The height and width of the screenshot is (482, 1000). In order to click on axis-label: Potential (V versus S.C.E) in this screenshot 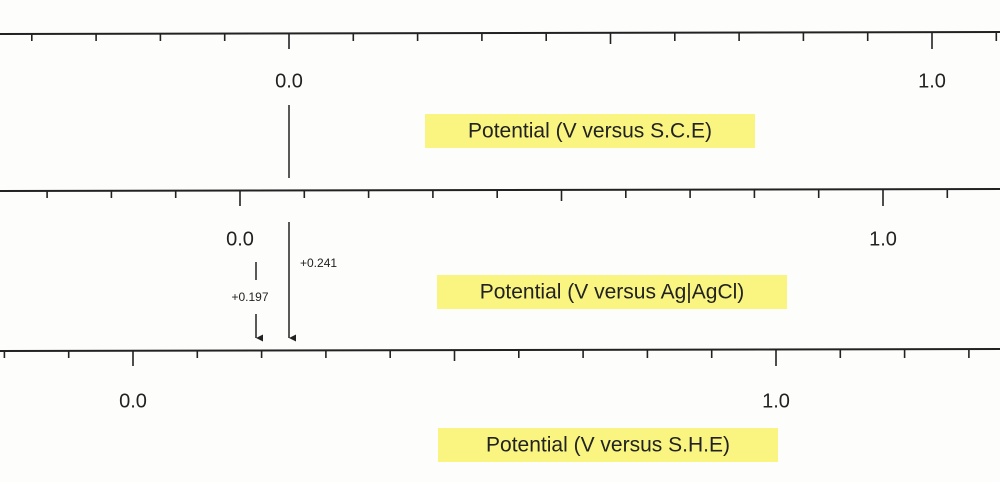, I will do `click(590, 131)`.